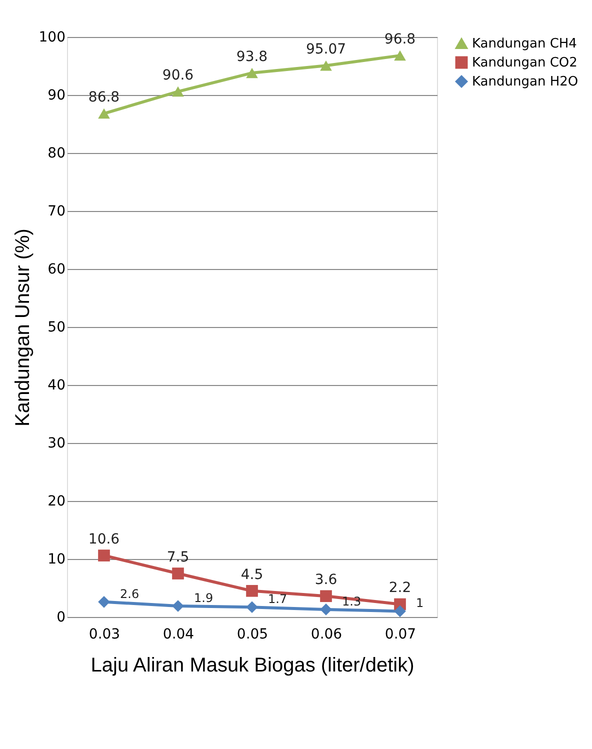 This screenshot has width=592, height=749. Describe the element at coordinates (204, 597) in the screenshot. I see `data-label: 1.9` at that location.